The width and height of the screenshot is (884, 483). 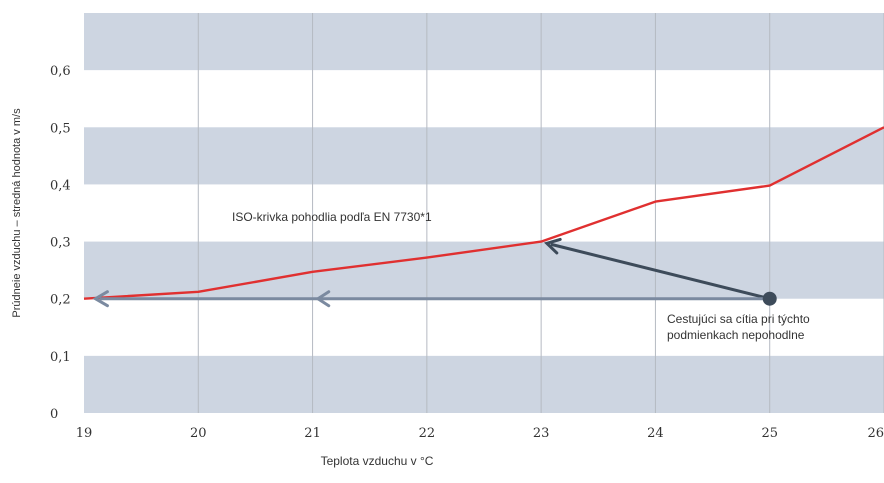 I want to click on y-tick-label: 0,4, so click(x=60, y=185).